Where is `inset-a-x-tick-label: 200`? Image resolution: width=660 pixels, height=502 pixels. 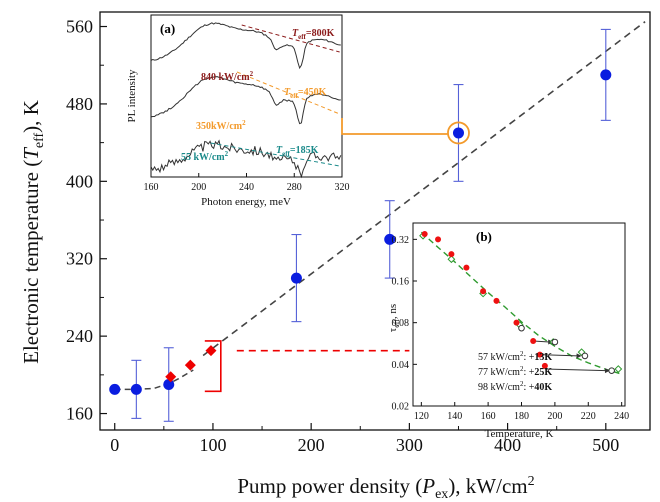 inset-a-x-tick-label: 200 is located at coordinates (198, 187).